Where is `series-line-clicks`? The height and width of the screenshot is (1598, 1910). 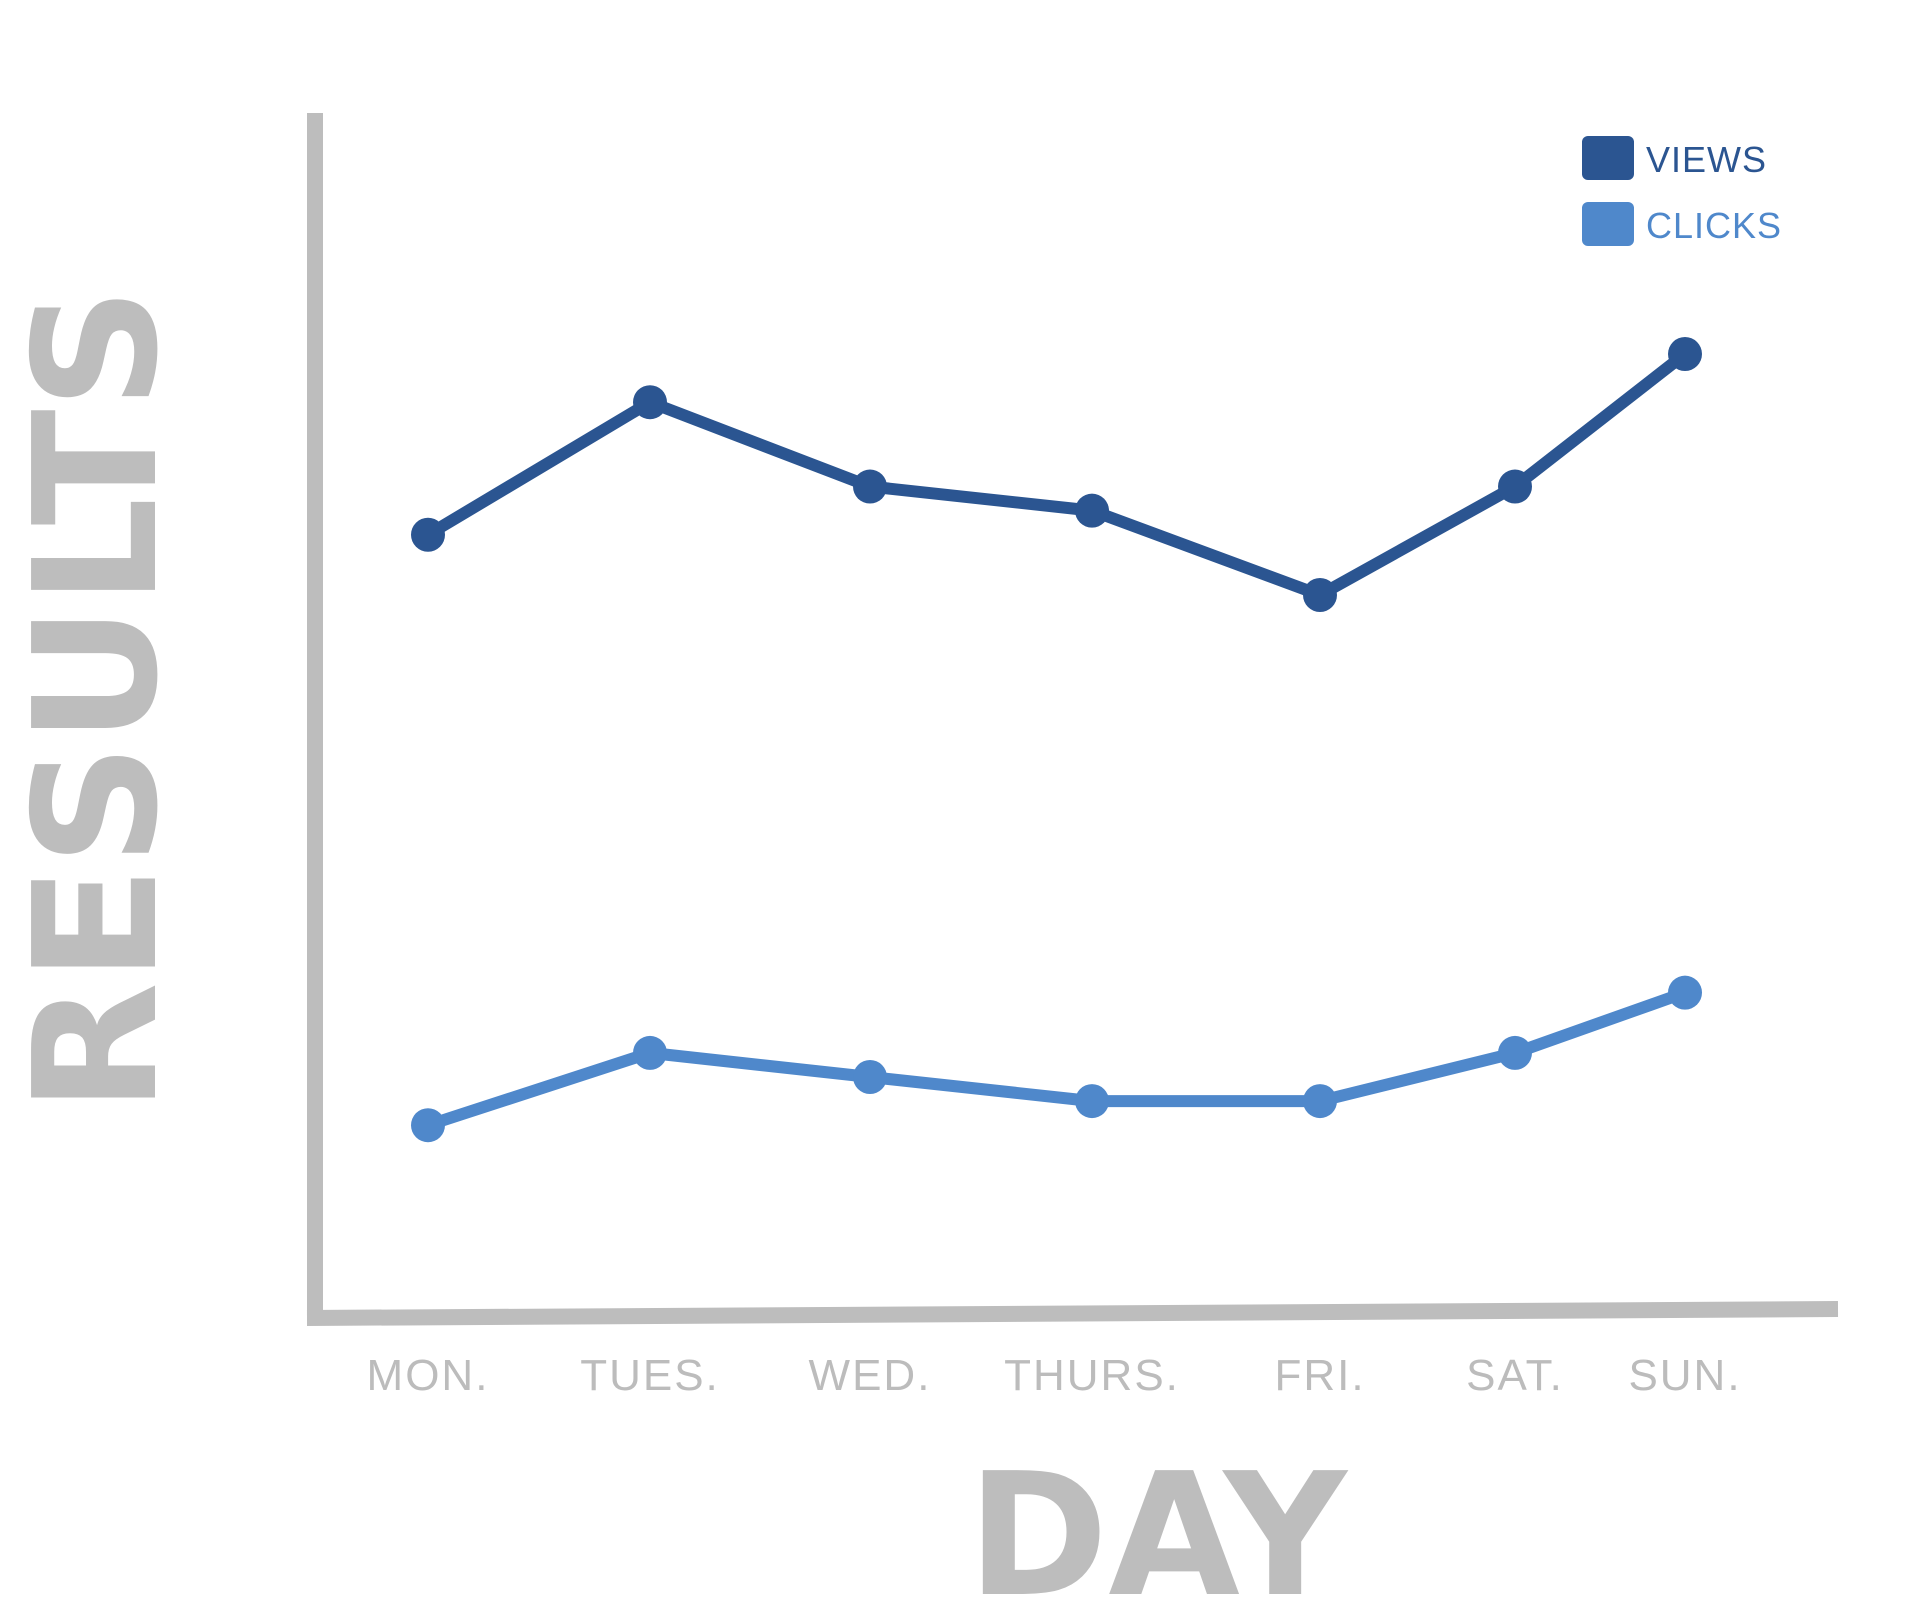
series-line-clicks is located at coordinates (1057, 1058).